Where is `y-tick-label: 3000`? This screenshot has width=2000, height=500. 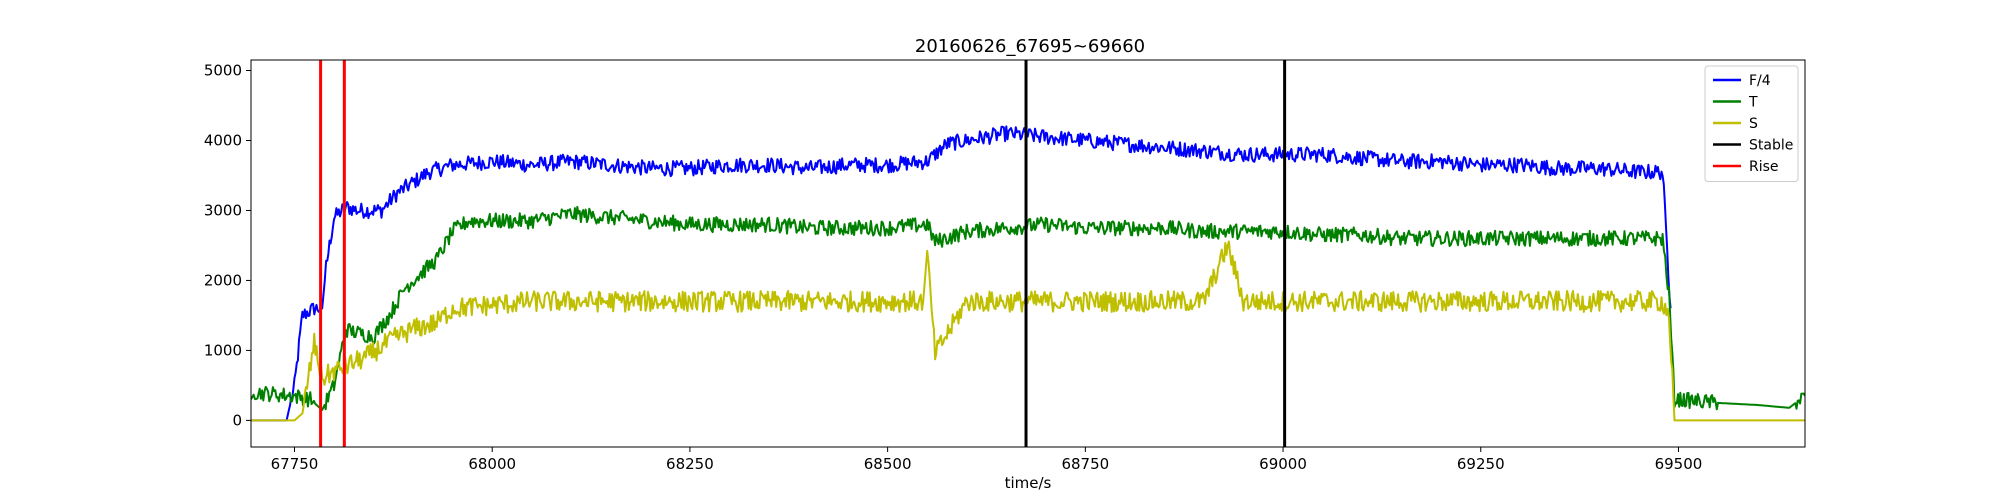
y-tick-label: 3000 is located at coordinates (223, 210).